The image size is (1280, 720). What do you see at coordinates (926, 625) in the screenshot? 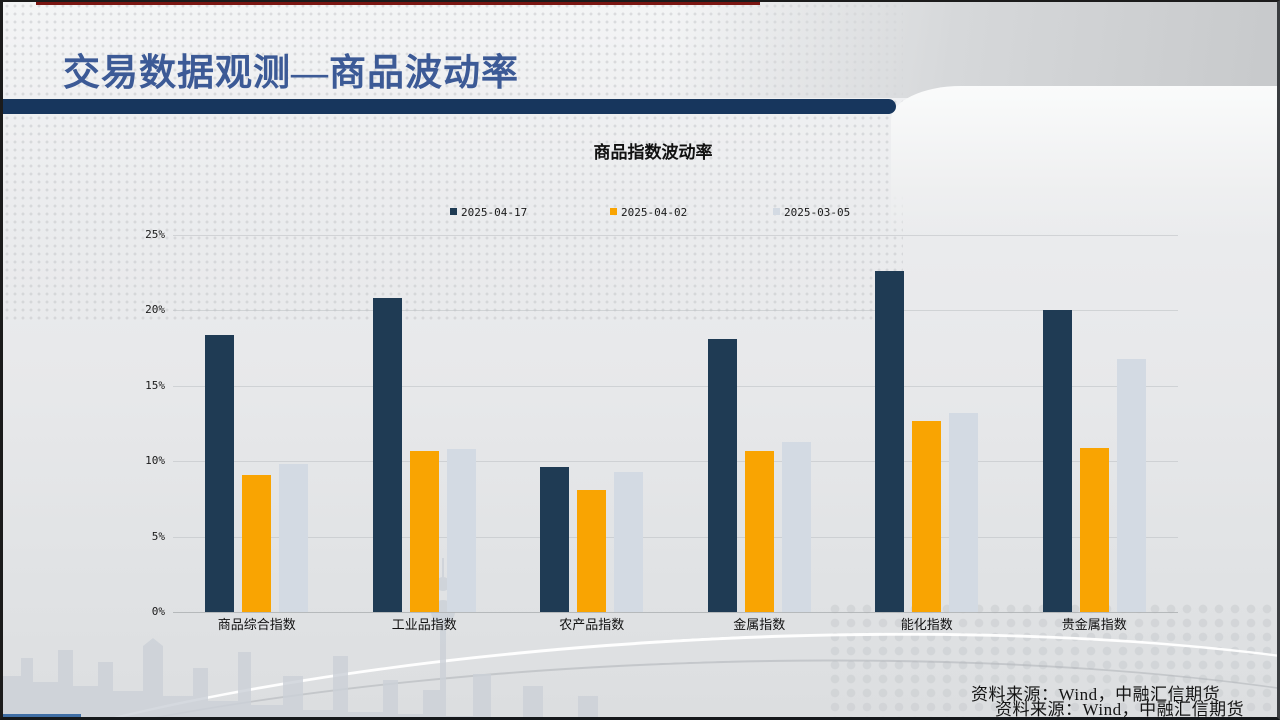
I see `category-label-能化指数: 能化指数` at bounding box center [926, 625].